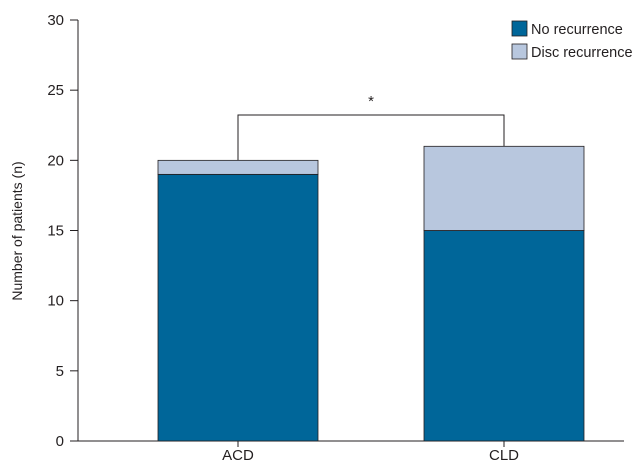 The height and width of the screenshot is (461, 641). Describe the element at coordinates (238, 167) in the screenshot. I see `bar-acd-disc-recurrence` at that location.